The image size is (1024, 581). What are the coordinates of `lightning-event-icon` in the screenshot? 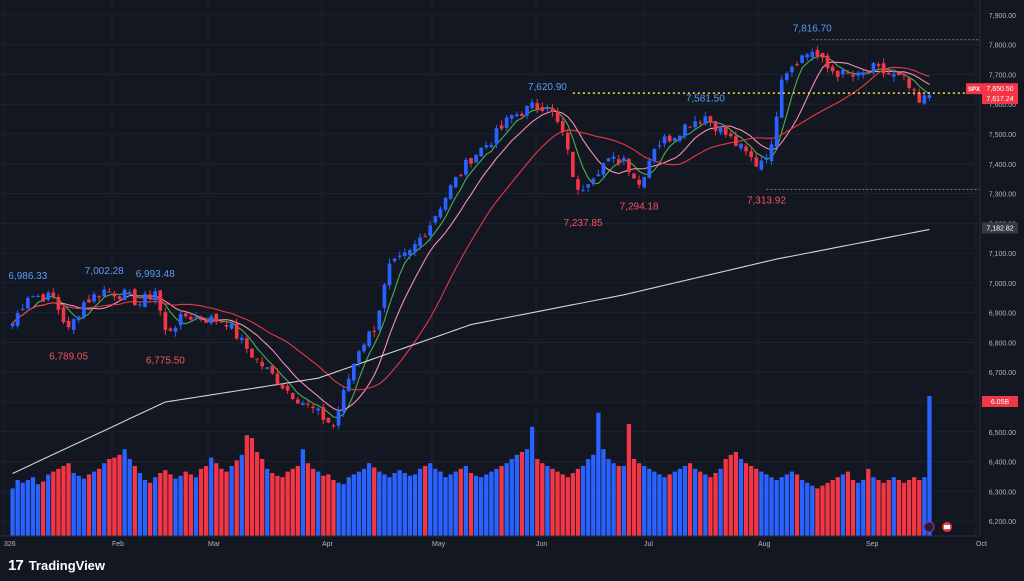 It's located at (929, 527).